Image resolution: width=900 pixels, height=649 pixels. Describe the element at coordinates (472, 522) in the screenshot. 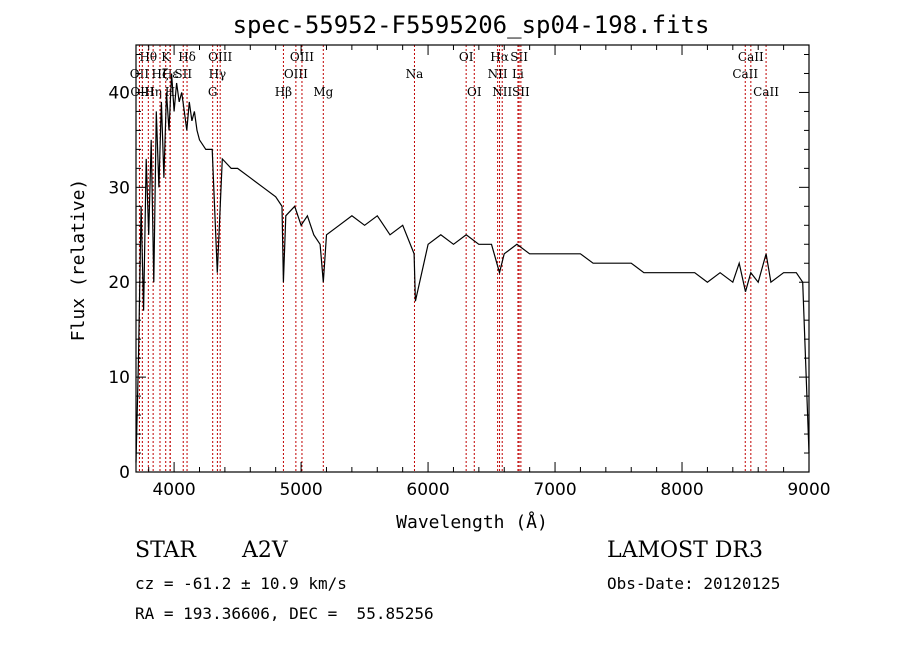

I see `x-axis-label: Wavelength (Å)` at that location.